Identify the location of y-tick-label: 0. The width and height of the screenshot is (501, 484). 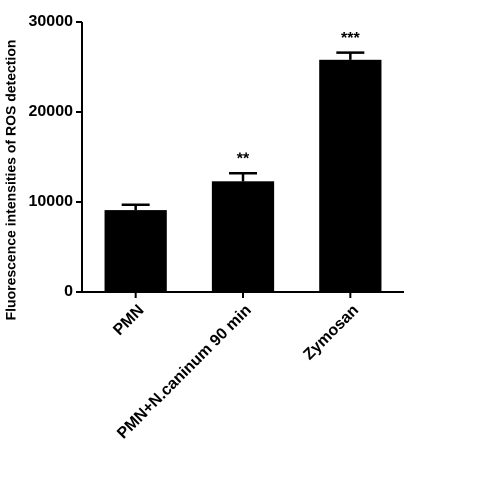
(68, 291).